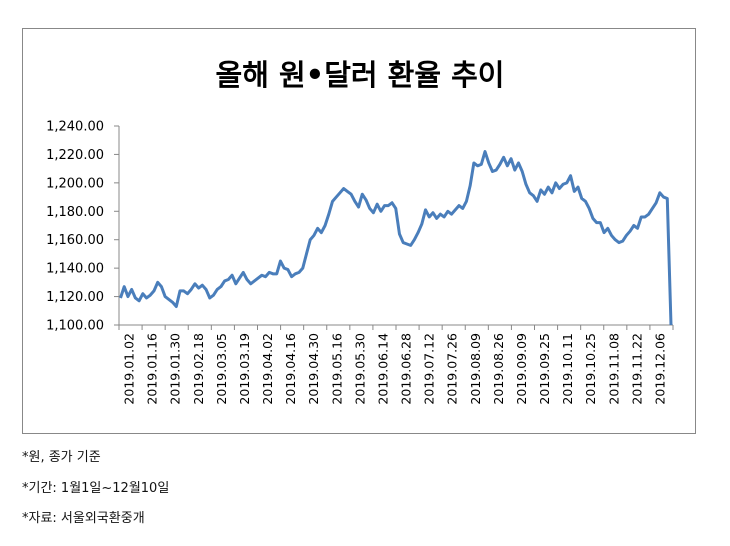  What do you see at coordinates (96, 488) in the screenshot?
I see `note-period: *기간: 1월1일~12월10일` at bounding box center [96, 488].